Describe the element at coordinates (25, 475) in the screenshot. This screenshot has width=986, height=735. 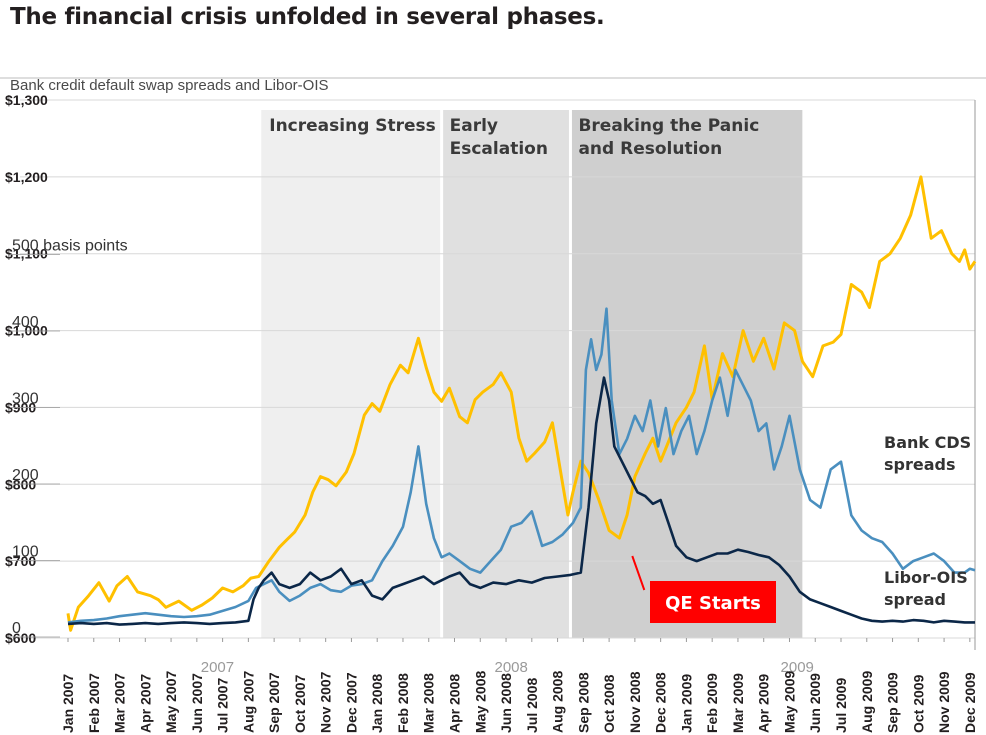
I see `bps-tick-label: 200` at that location.